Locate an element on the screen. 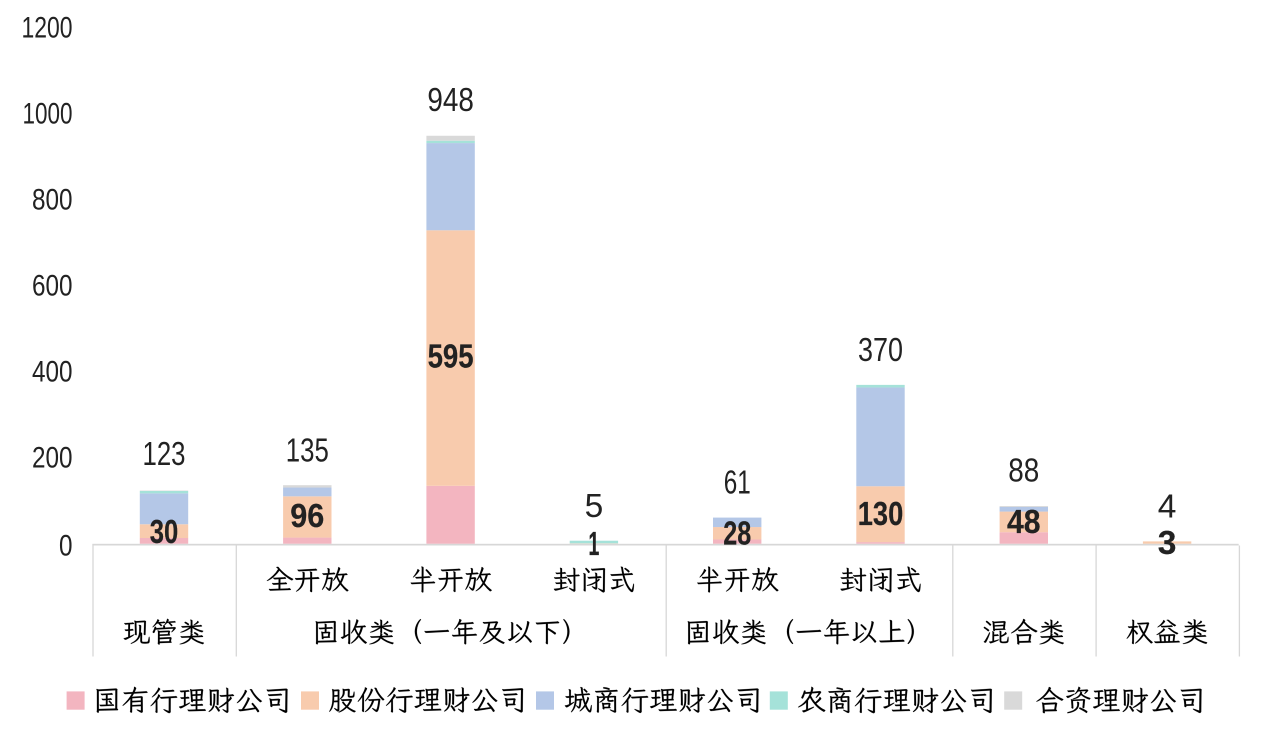 This screenshot has width=1269, height=739. svg-text: 400 is located at coordinates (52, 371).